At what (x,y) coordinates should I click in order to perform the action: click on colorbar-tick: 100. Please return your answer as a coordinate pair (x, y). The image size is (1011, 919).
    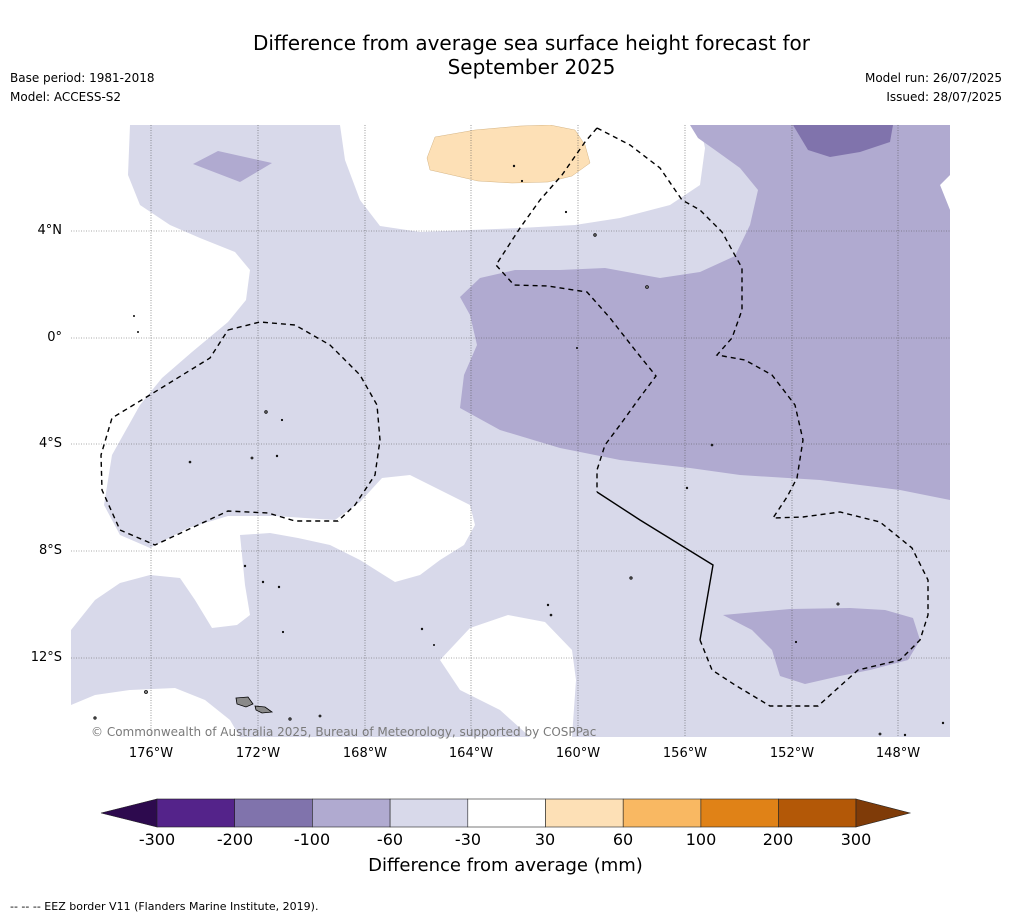
    Looking at the image, I should click on (701, 839).